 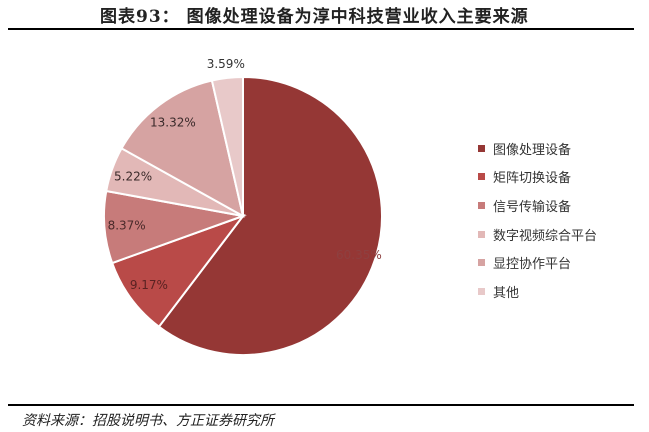 I want to click on legend-item: 图像处理设备, so click(x=537, y=148).